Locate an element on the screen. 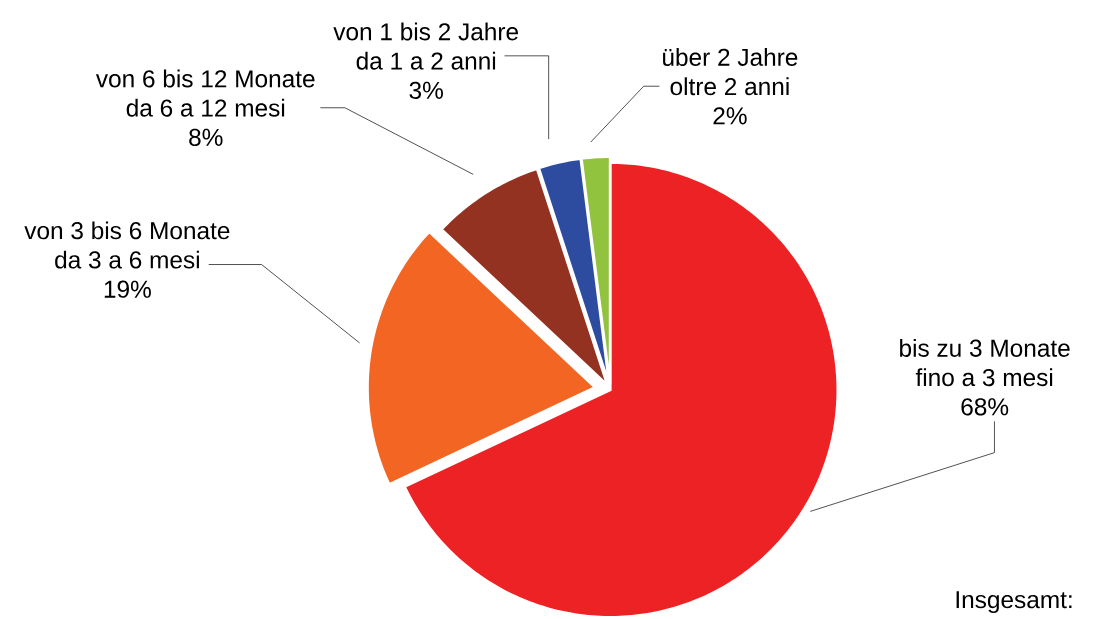 The image size is (1112, 619). data-label: 68% is located at coordinates (985, 407).